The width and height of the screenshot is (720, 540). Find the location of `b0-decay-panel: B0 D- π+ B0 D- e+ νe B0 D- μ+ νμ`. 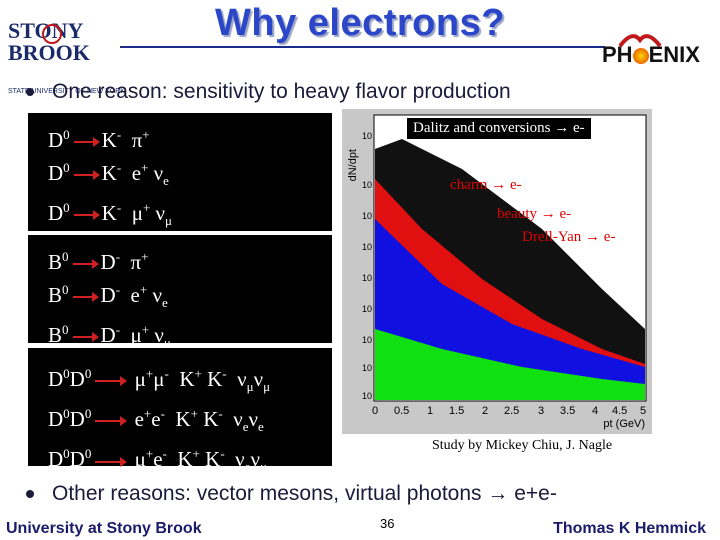

b0-decay-panel: B0 D- π+ B0 D- e+ νe B0 D- μ+ νμ is located at coordinates (180, 292).